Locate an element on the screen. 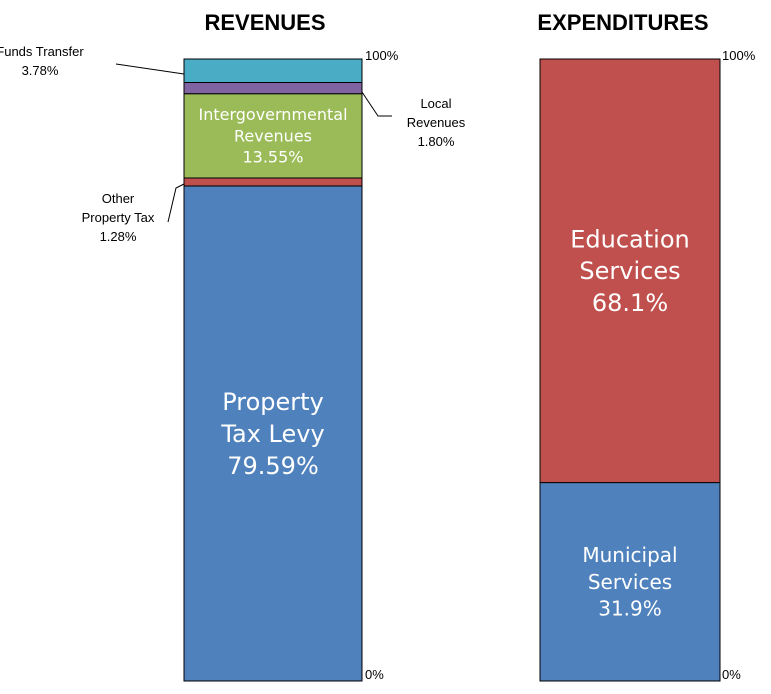 The height and width of the screenshot is (694, 771). data-label: Tax Levy is located at coordinates (272, 434).